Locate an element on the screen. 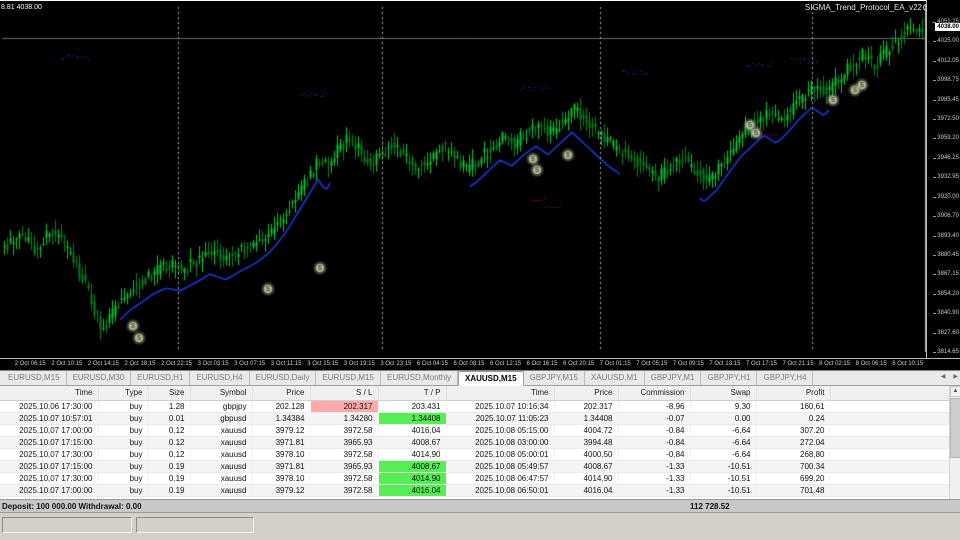  table-header-comment: Comment is located at coordinates (895, 393).